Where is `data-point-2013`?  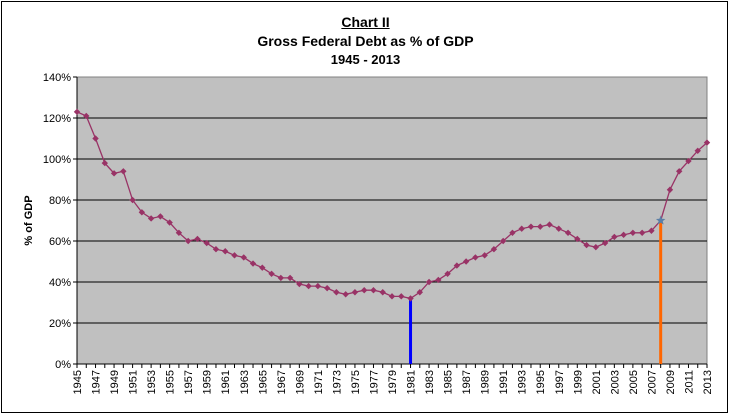 data-point-2013 is located at coordinates (707, 142).